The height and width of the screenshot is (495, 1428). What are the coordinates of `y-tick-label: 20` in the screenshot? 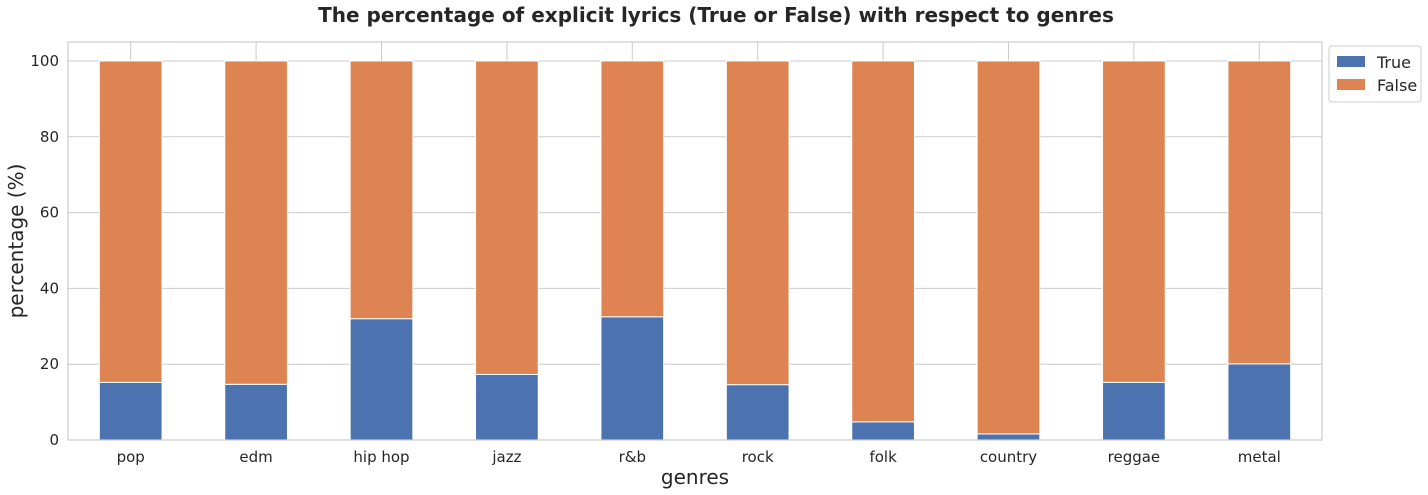 It's located at (49, 364).